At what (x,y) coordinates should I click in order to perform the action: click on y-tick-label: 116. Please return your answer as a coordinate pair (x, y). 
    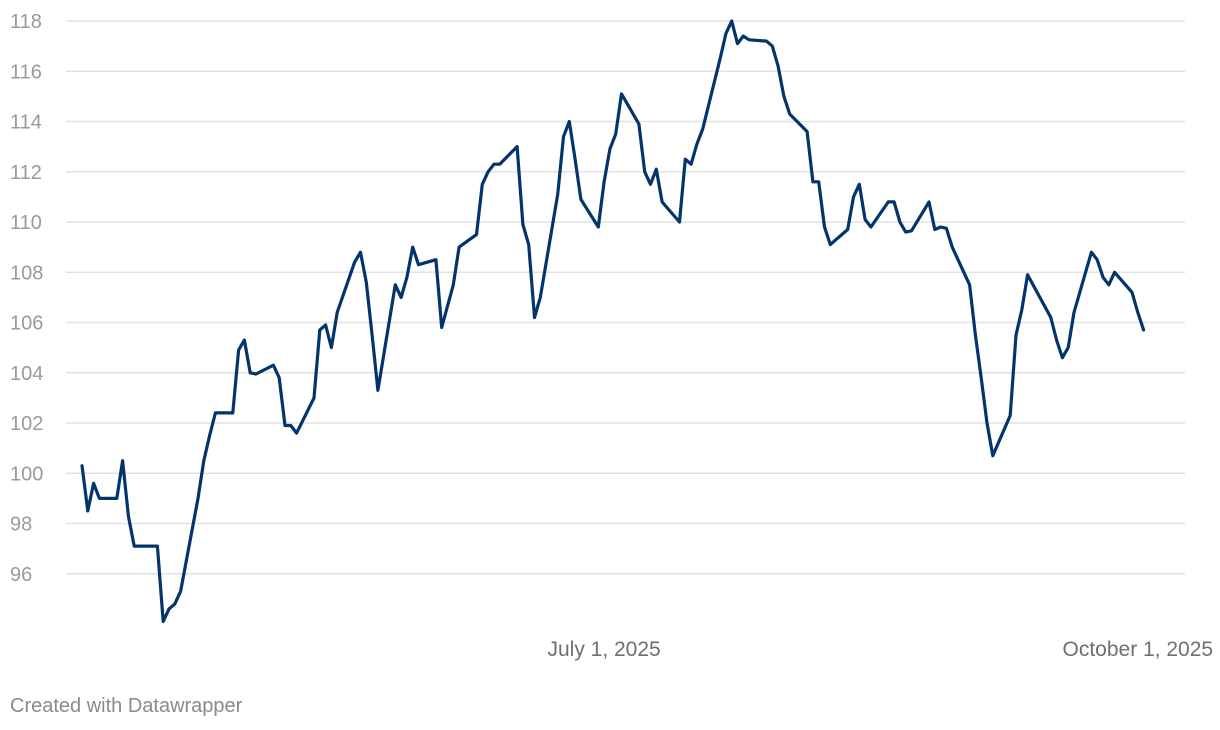
    Looking at the image, I should click on (26, 72).